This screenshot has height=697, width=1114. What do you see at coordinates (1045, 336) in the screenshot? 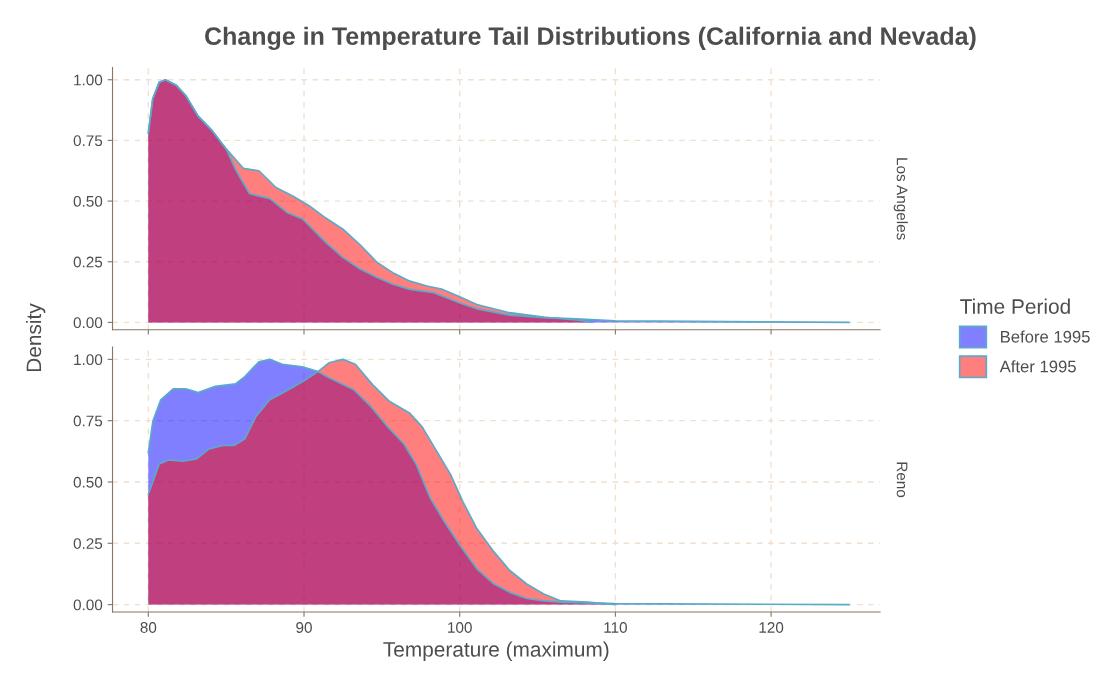
I see `legend-label: Before 1995` at bounding box center [1045, 336].